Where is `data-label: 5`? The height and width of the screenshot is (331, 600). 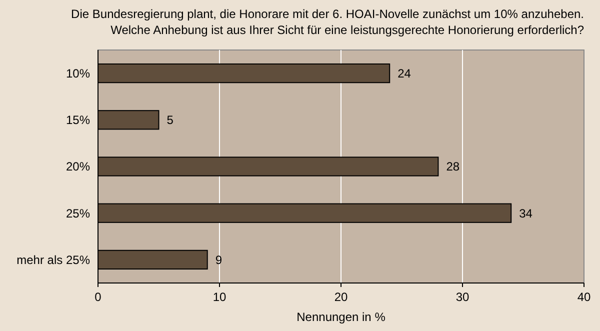 data-label: 5 is located at coordinates (170, 120).